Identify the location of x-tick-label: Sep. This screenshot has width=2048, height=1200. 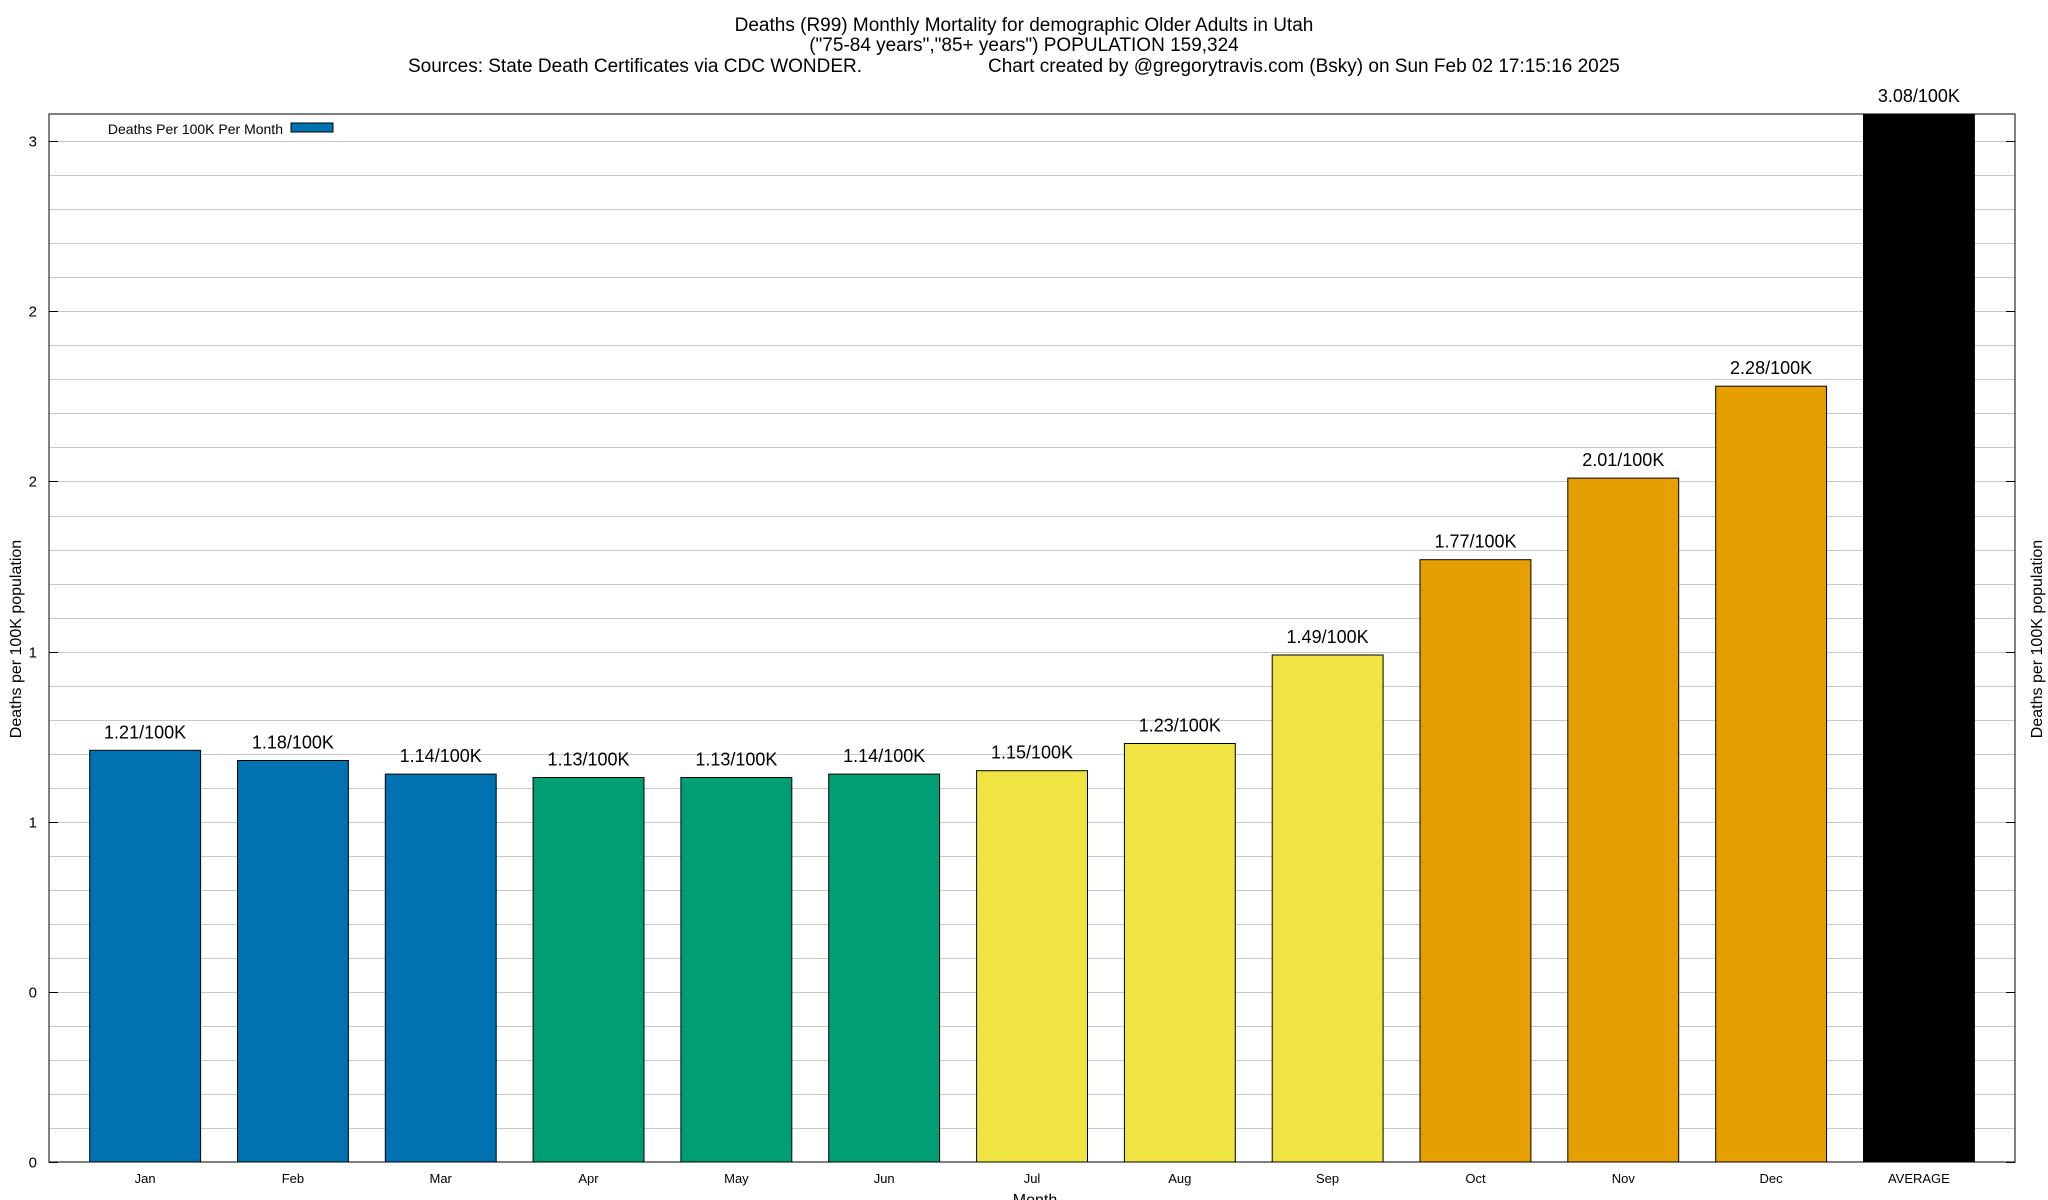
(1327, 1178).